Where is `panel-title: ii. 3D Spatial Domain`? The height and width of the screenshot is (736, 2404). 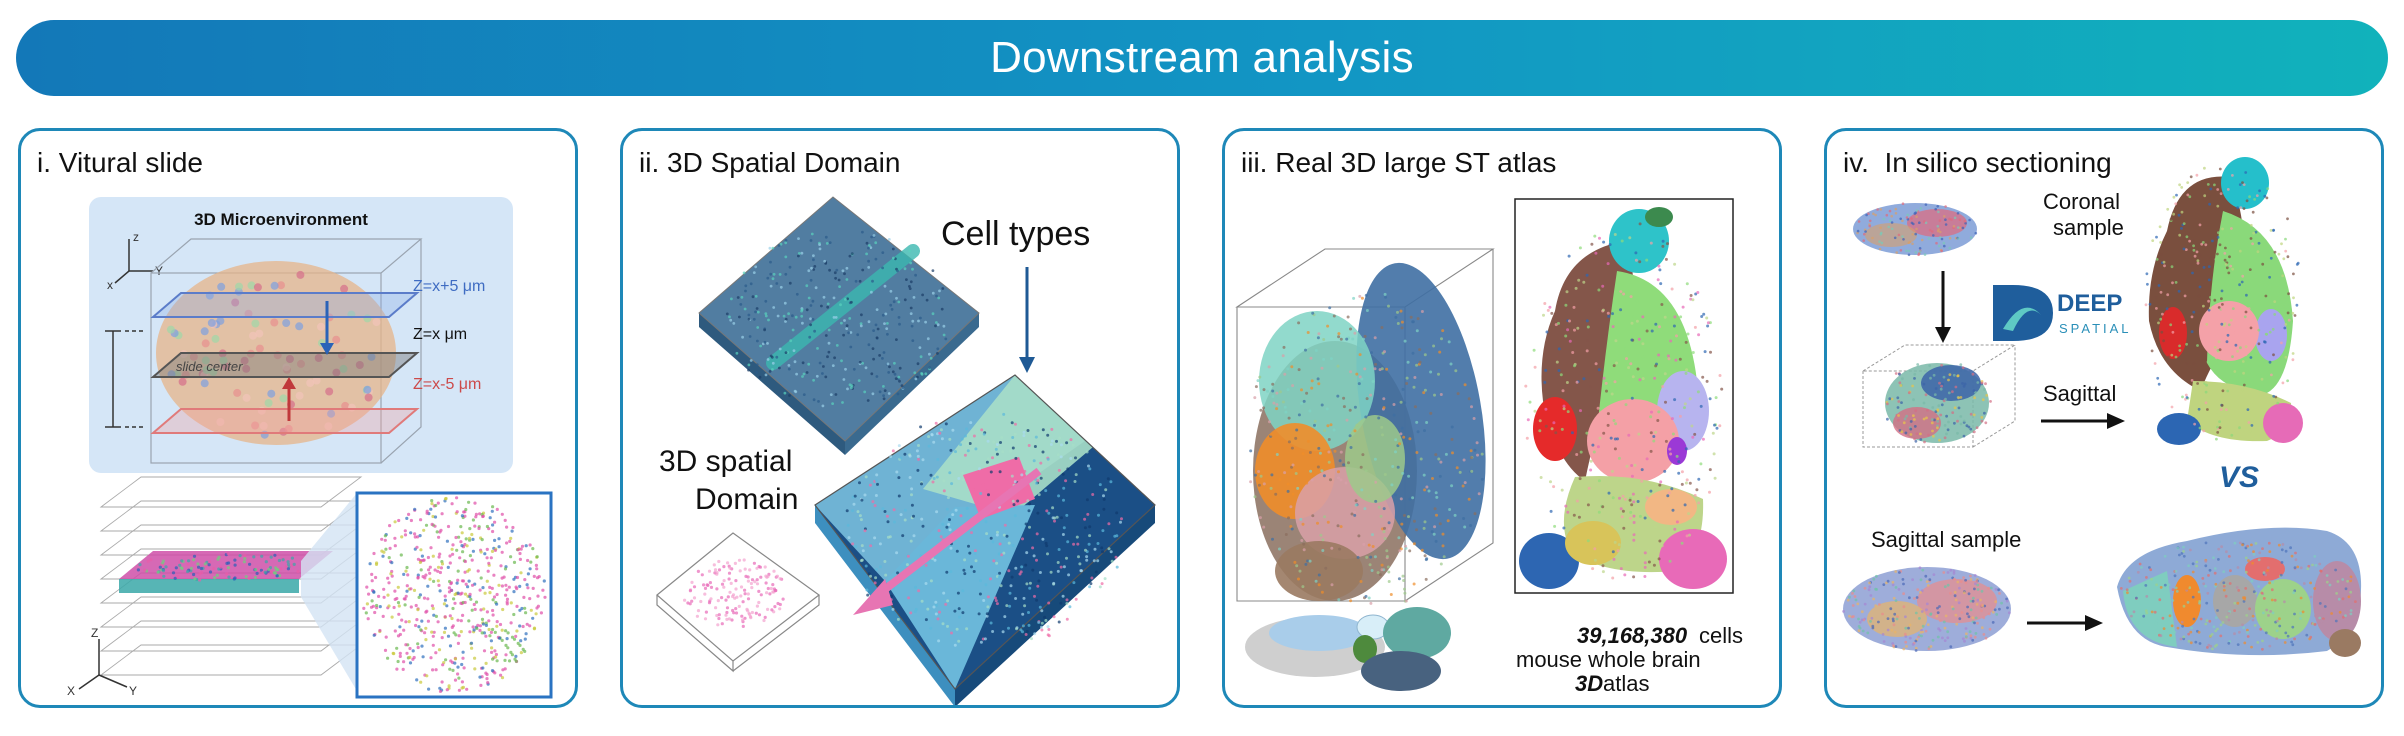 panel-title: ii. 3D Spatial Domain is located at coordinates (770, 162).